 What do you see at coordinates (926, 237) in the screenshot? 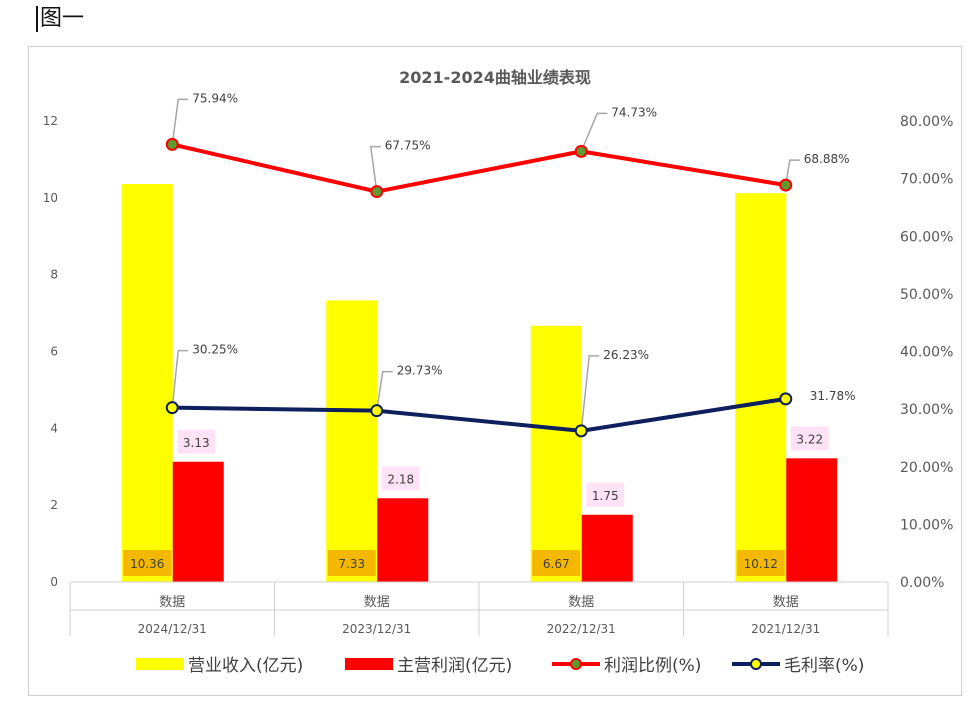
I see `y2-tick-label: 60.00%` at bounding box center [926, 237].